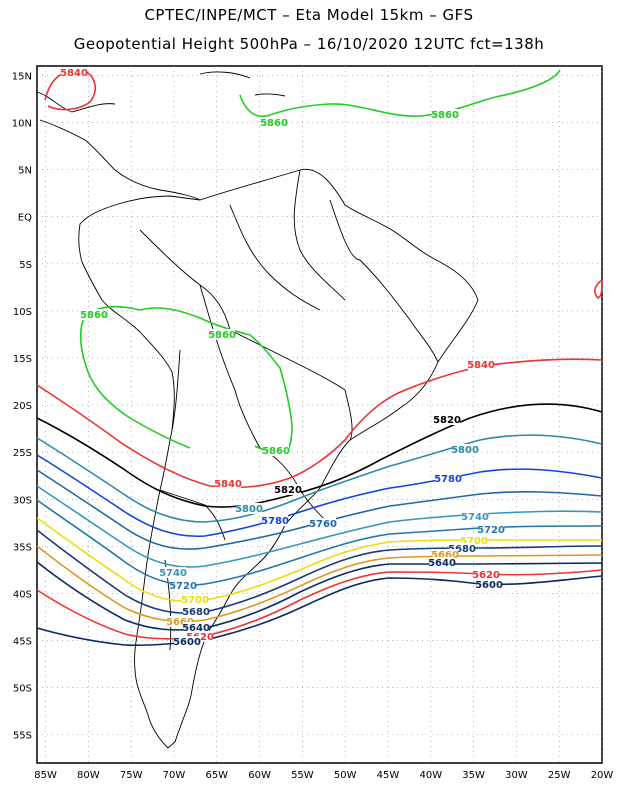  I want to click on lat-tick-label: 15N, so click(22, 76).